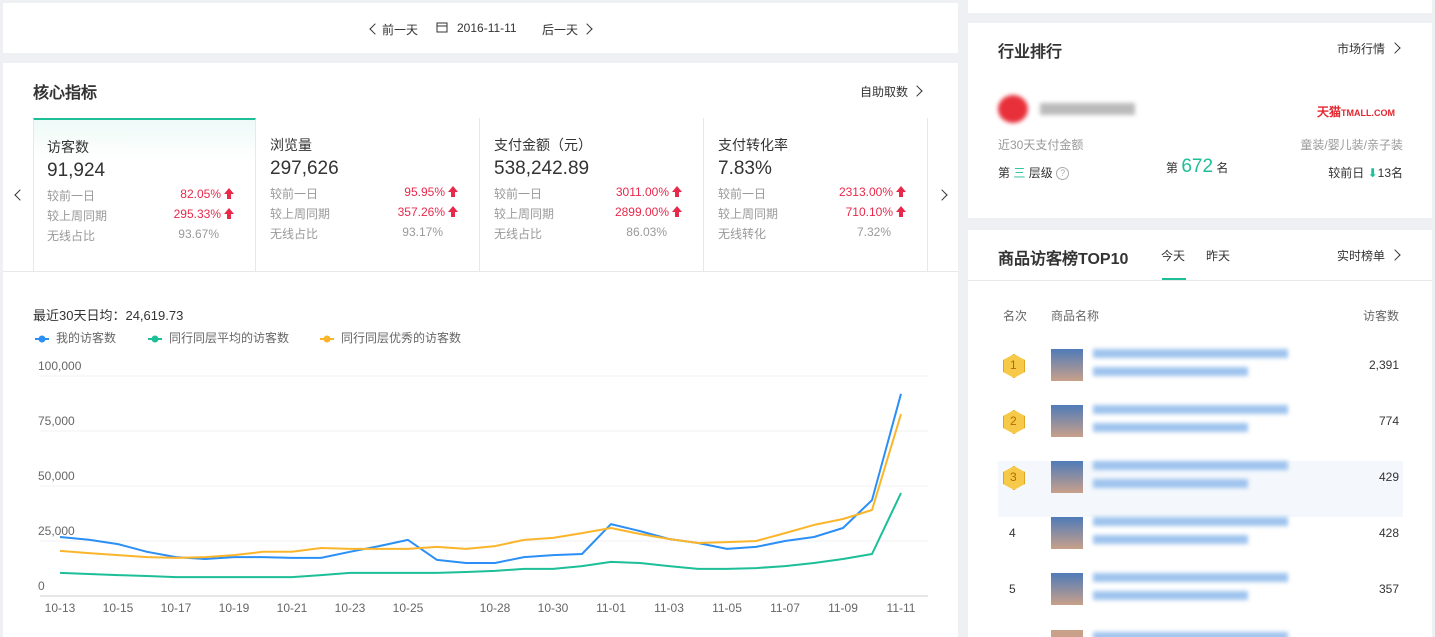 The width and height of the screenshot is (1435, 637). What do you see at coordinates (291, 145) in the screenshot?
I see `metric-name: 浏览量` at bounding box center [291, 145].